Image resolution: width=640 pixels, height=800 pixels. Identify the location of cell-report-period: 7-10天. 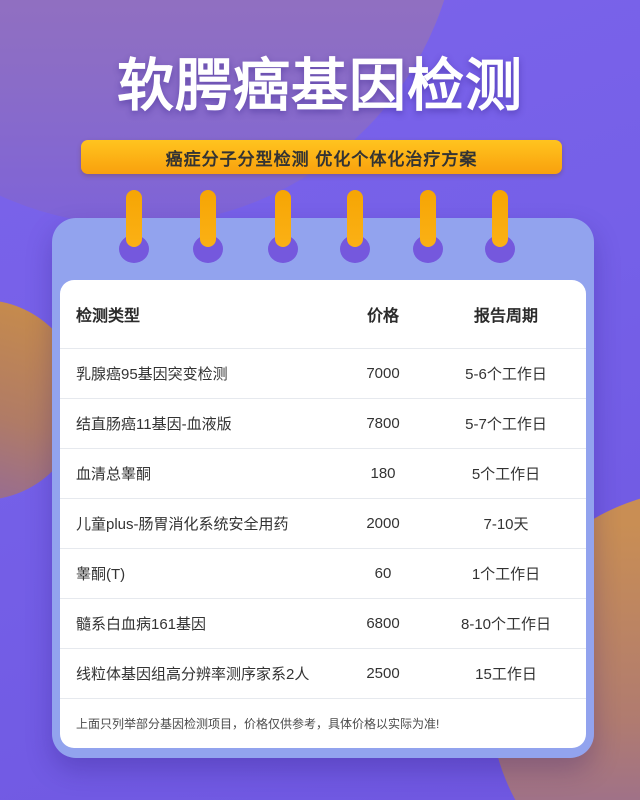
(506, 524).